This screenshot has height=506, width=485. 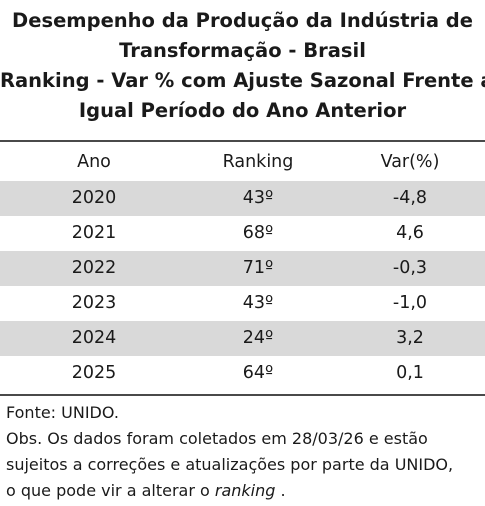 What do you see at coordinates (94, 373) in the screenshot?
I see `cell-ano: 2025` at bounding box center [94, 373].